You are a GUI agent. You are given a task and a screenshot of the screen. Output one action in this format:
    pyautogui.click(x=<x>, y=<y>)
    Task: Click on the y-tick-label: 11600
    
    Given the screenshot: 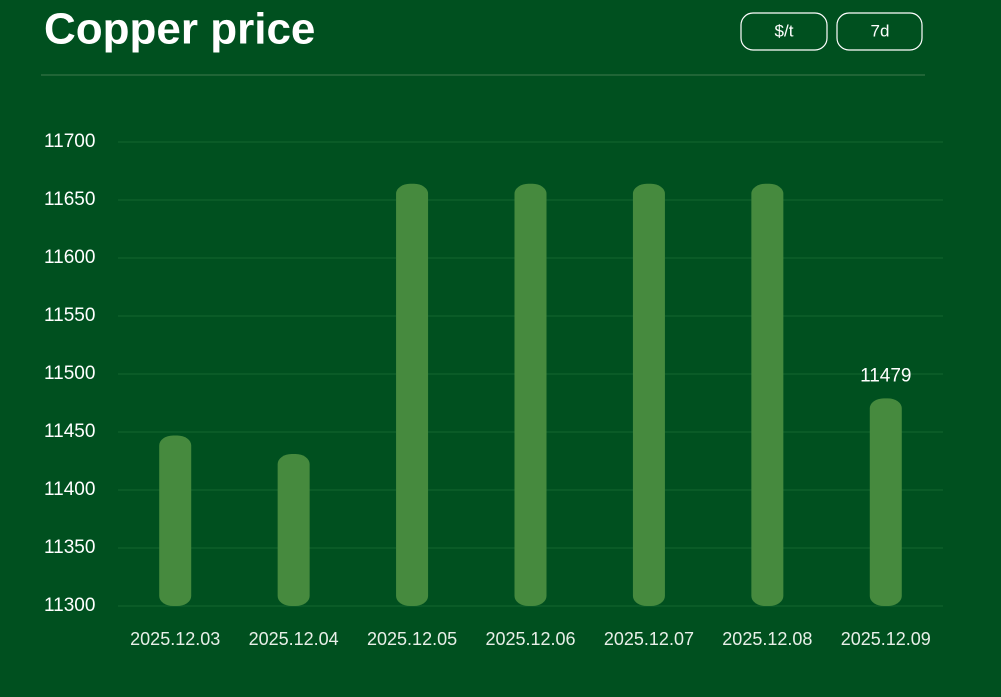 What is the action you would take?
    pyautogui.click(x=69, y=257)
    